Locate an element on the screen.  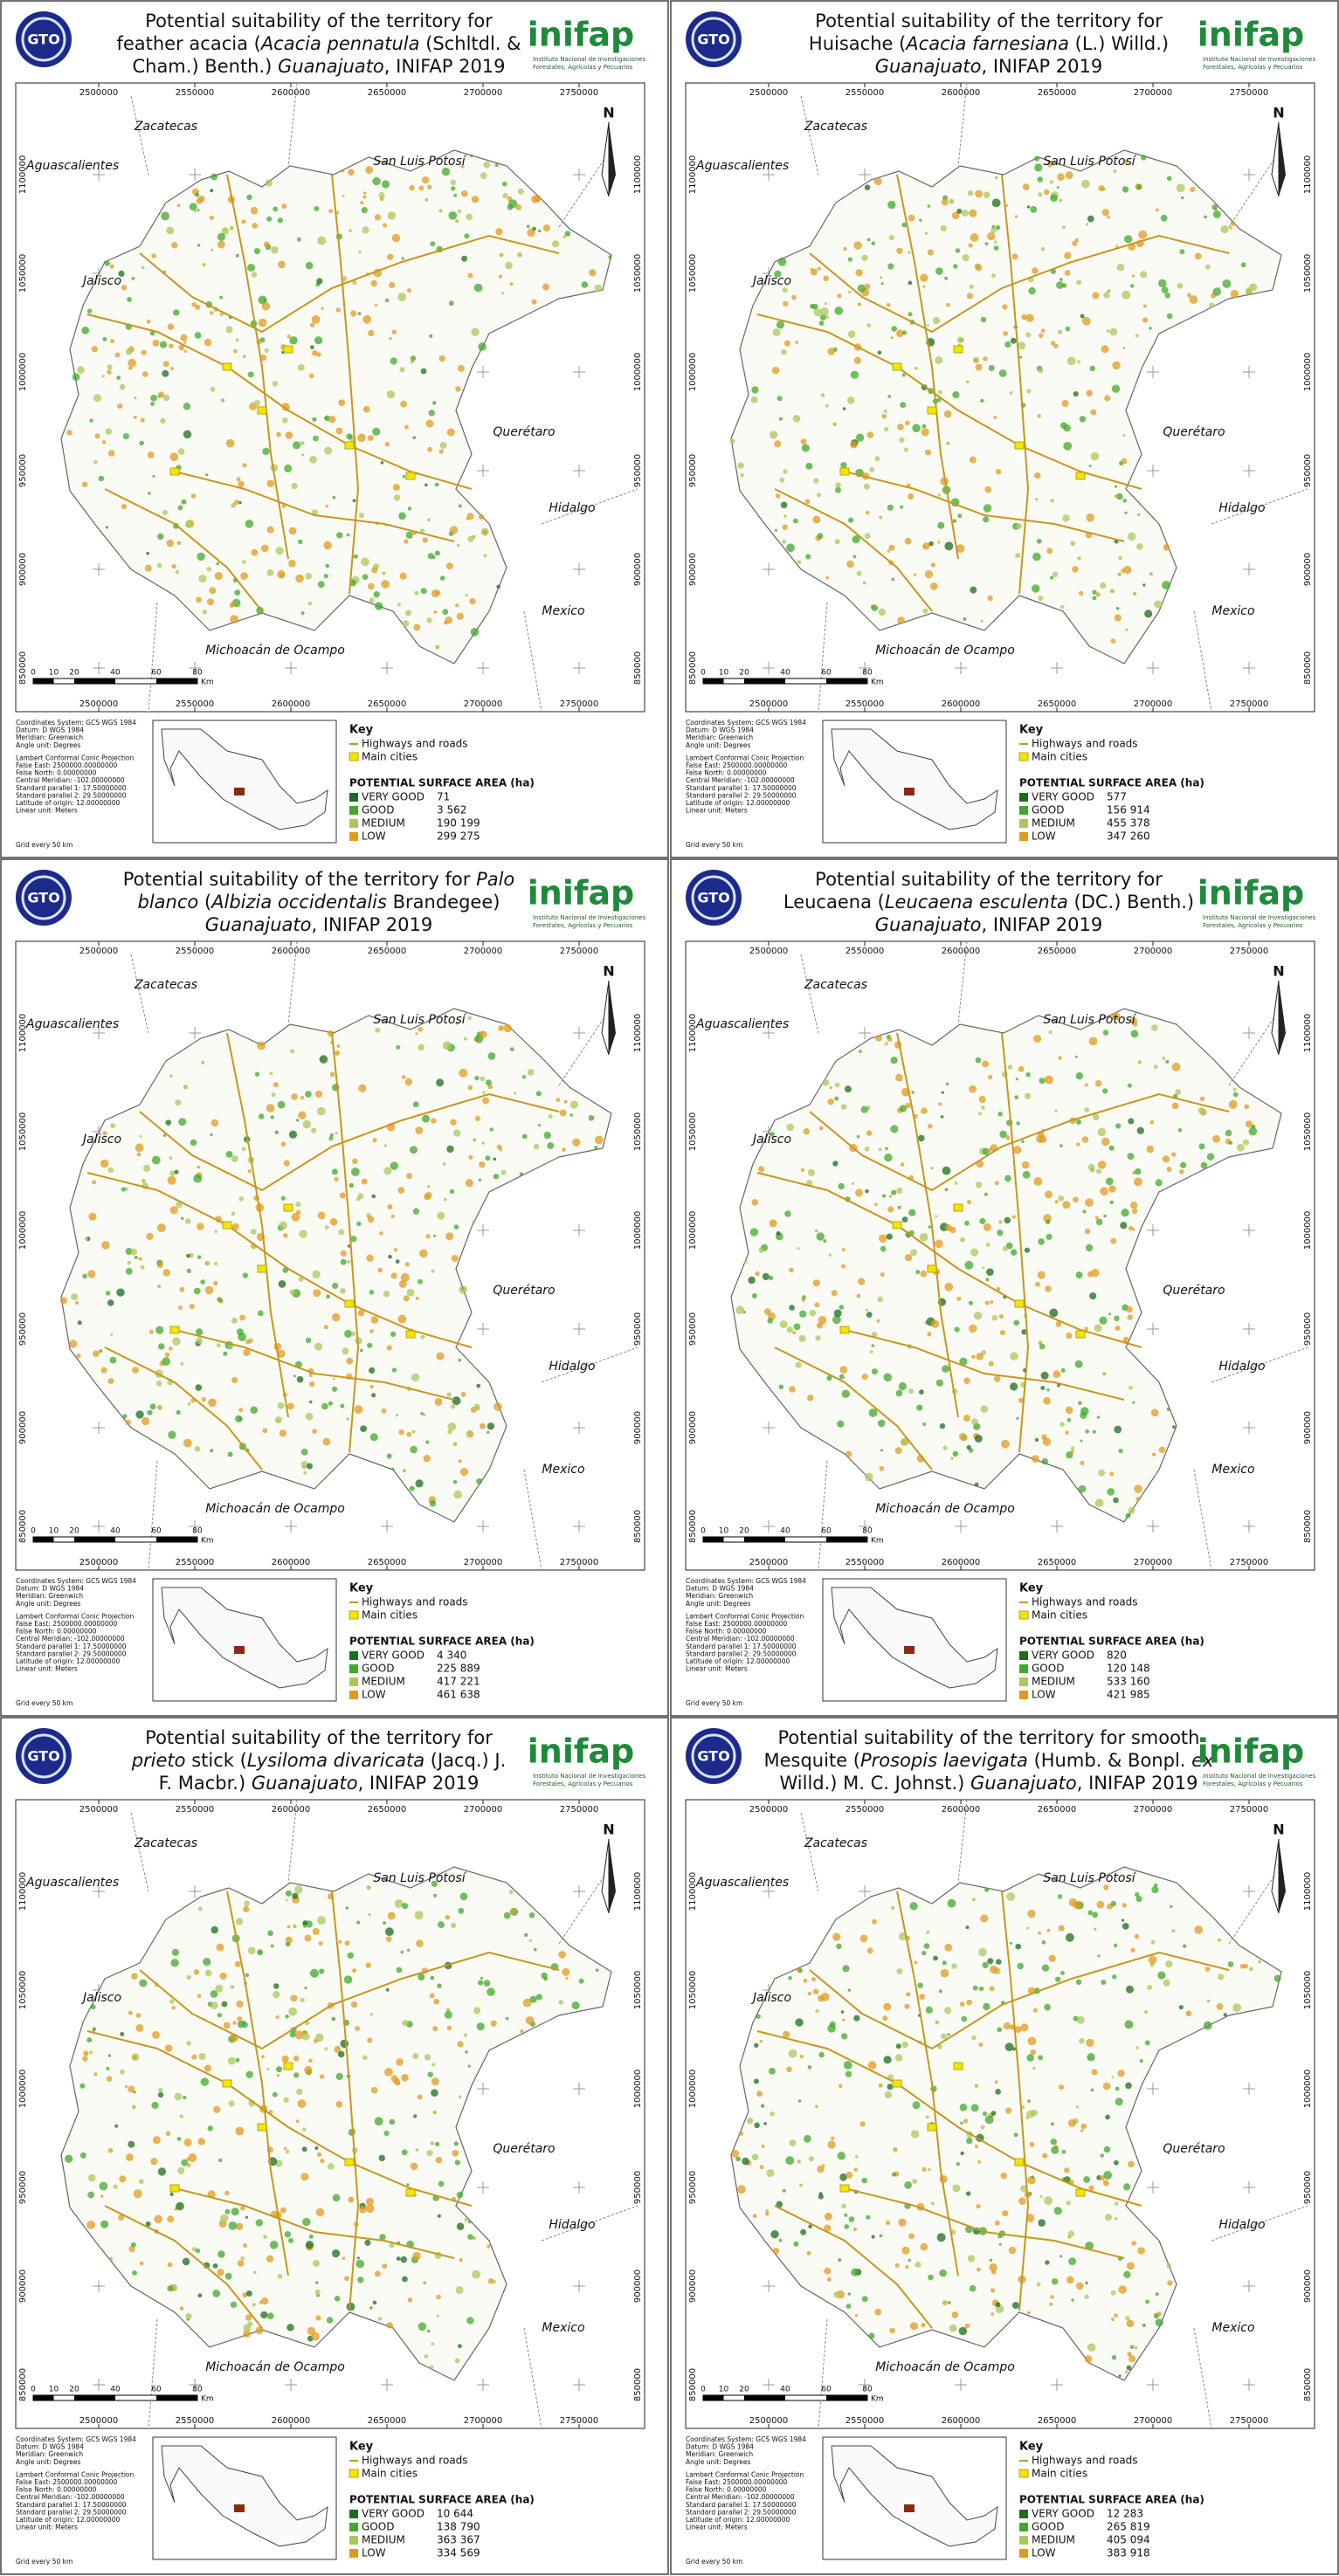
scale-segment is located at coordinates (176, 681).